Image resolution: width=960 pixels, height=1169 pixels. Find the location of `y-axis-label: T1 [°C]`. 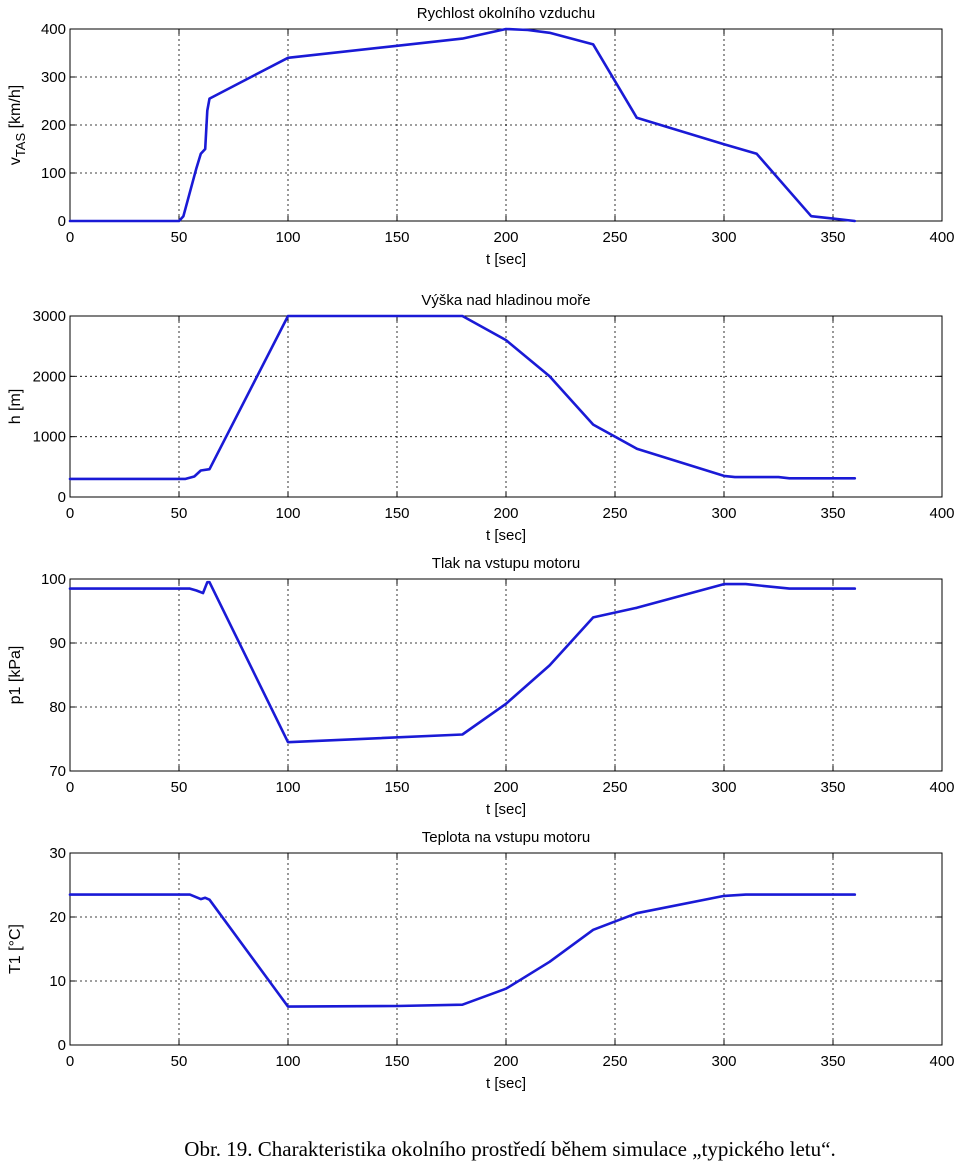

y-axis-label: T1 [°C] is located at coordinates (15, 949).